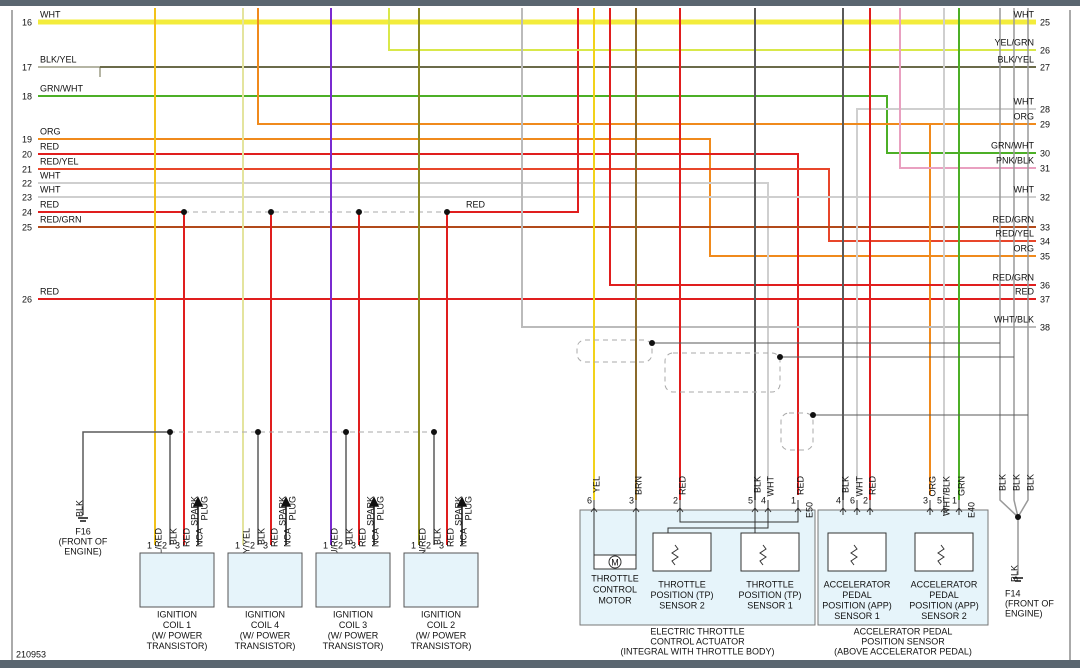 The image size is (1080, 668). What do you see at coordinates (27, 154) in the screenshot?
I see `row-number: 20` at bounding box center [27, 154].